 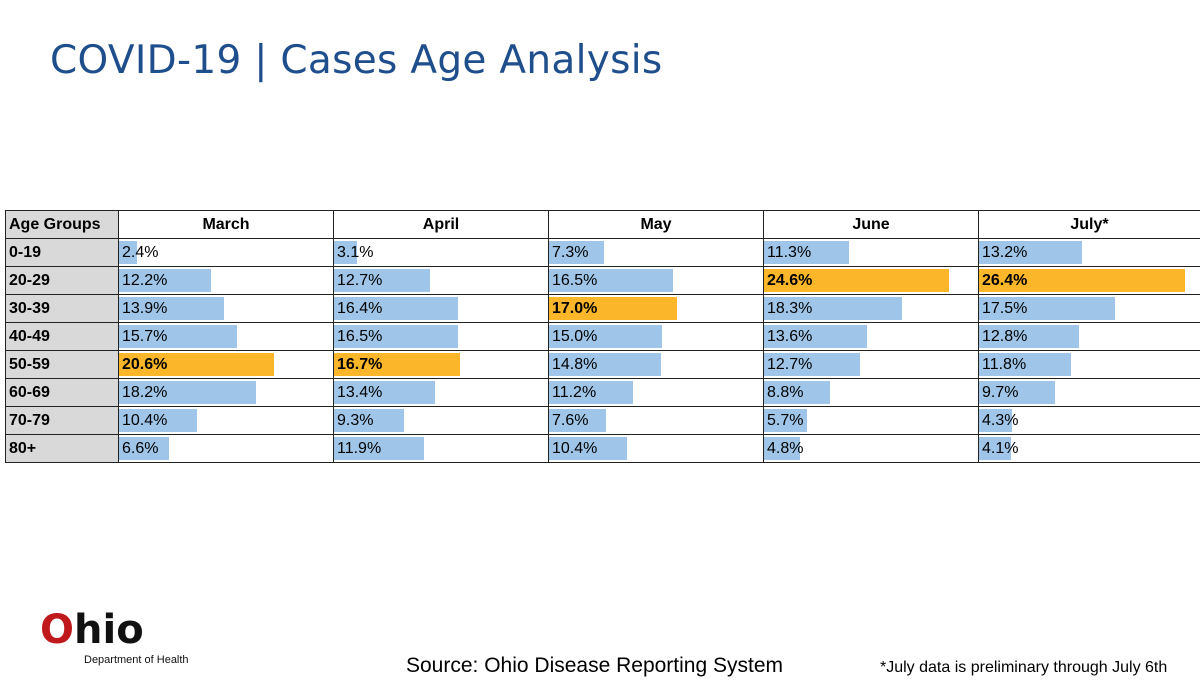 I want to click on value-label: 13.2%, so click(x=1005, y=252).